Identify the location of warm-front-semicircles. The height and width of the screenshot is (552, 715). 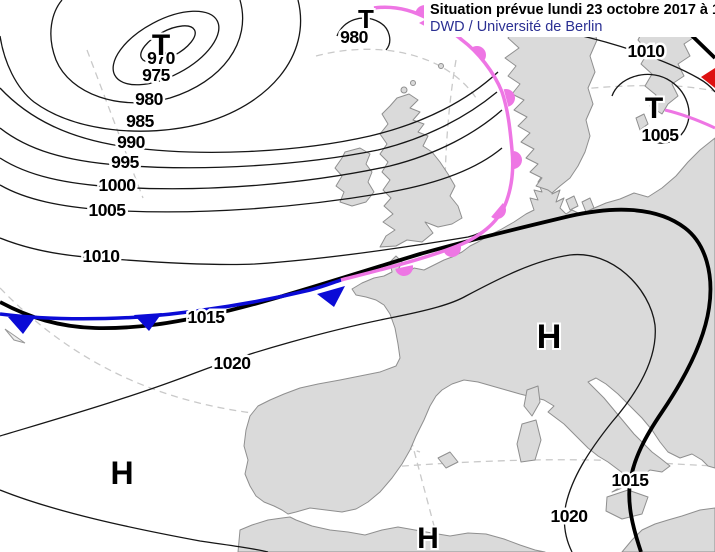
(458, 140).